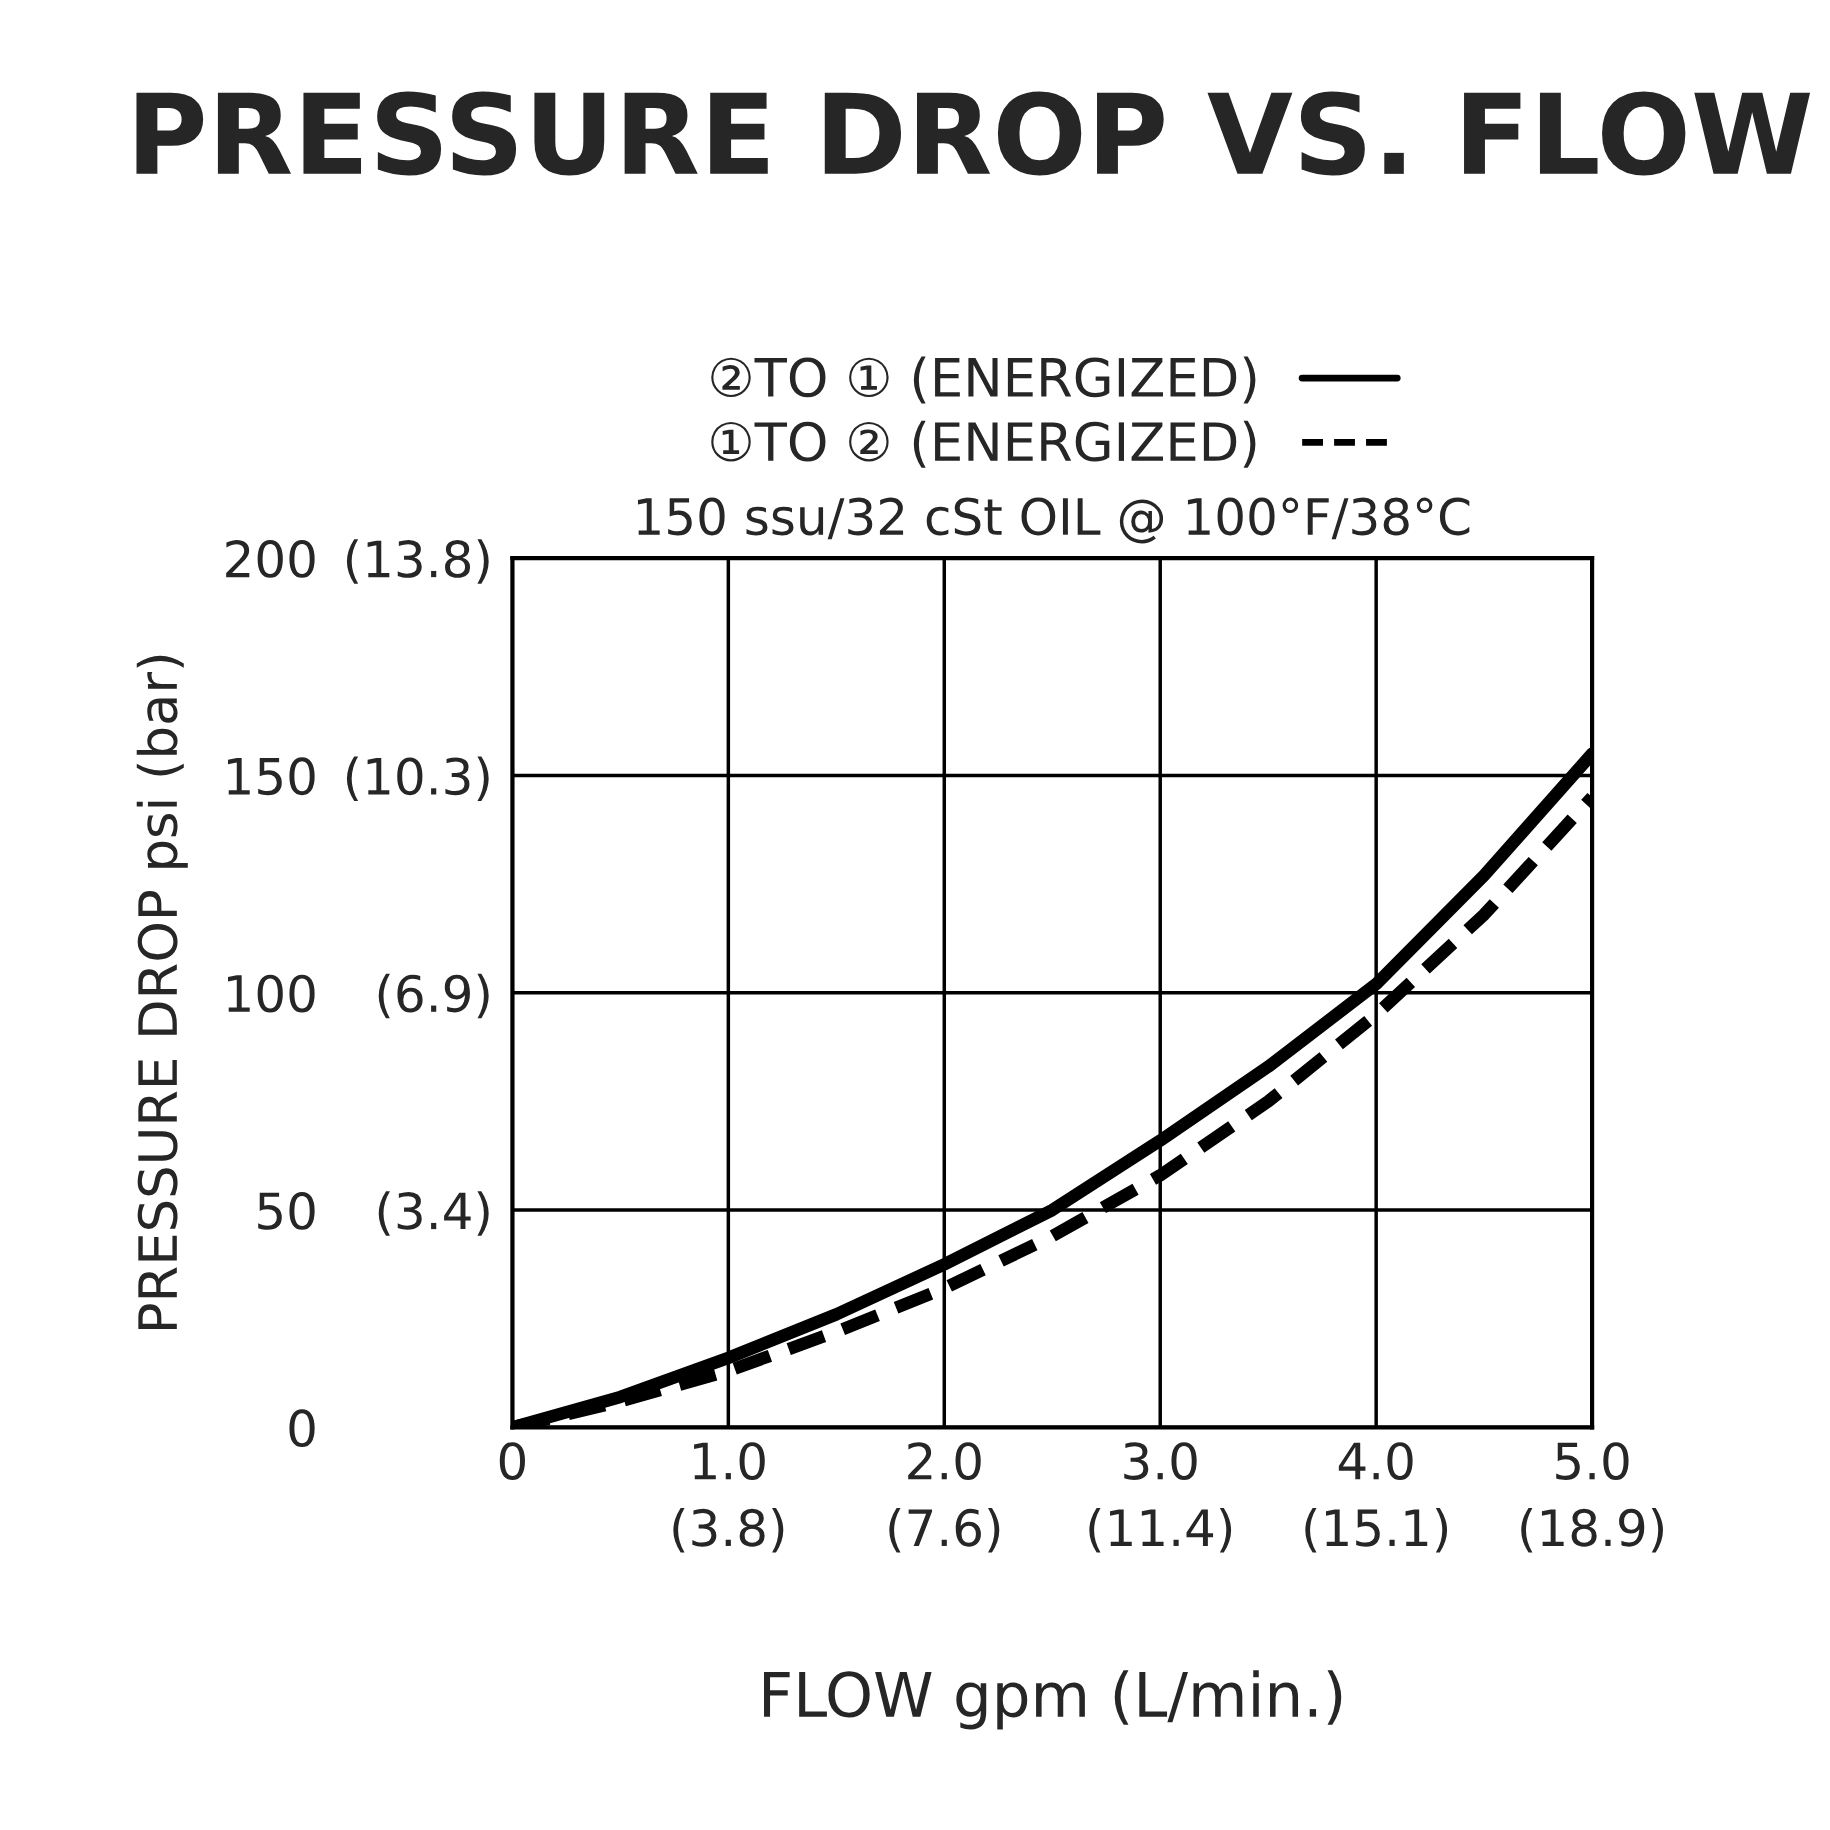 This screenshot has width=1830, height=1830. What do you see at coordinates (1053, 520) in the screenshot?
I see `text: 150 ssu/32 cSt OIL @ 100°F/38°C` at bounding box center [1053, 520].